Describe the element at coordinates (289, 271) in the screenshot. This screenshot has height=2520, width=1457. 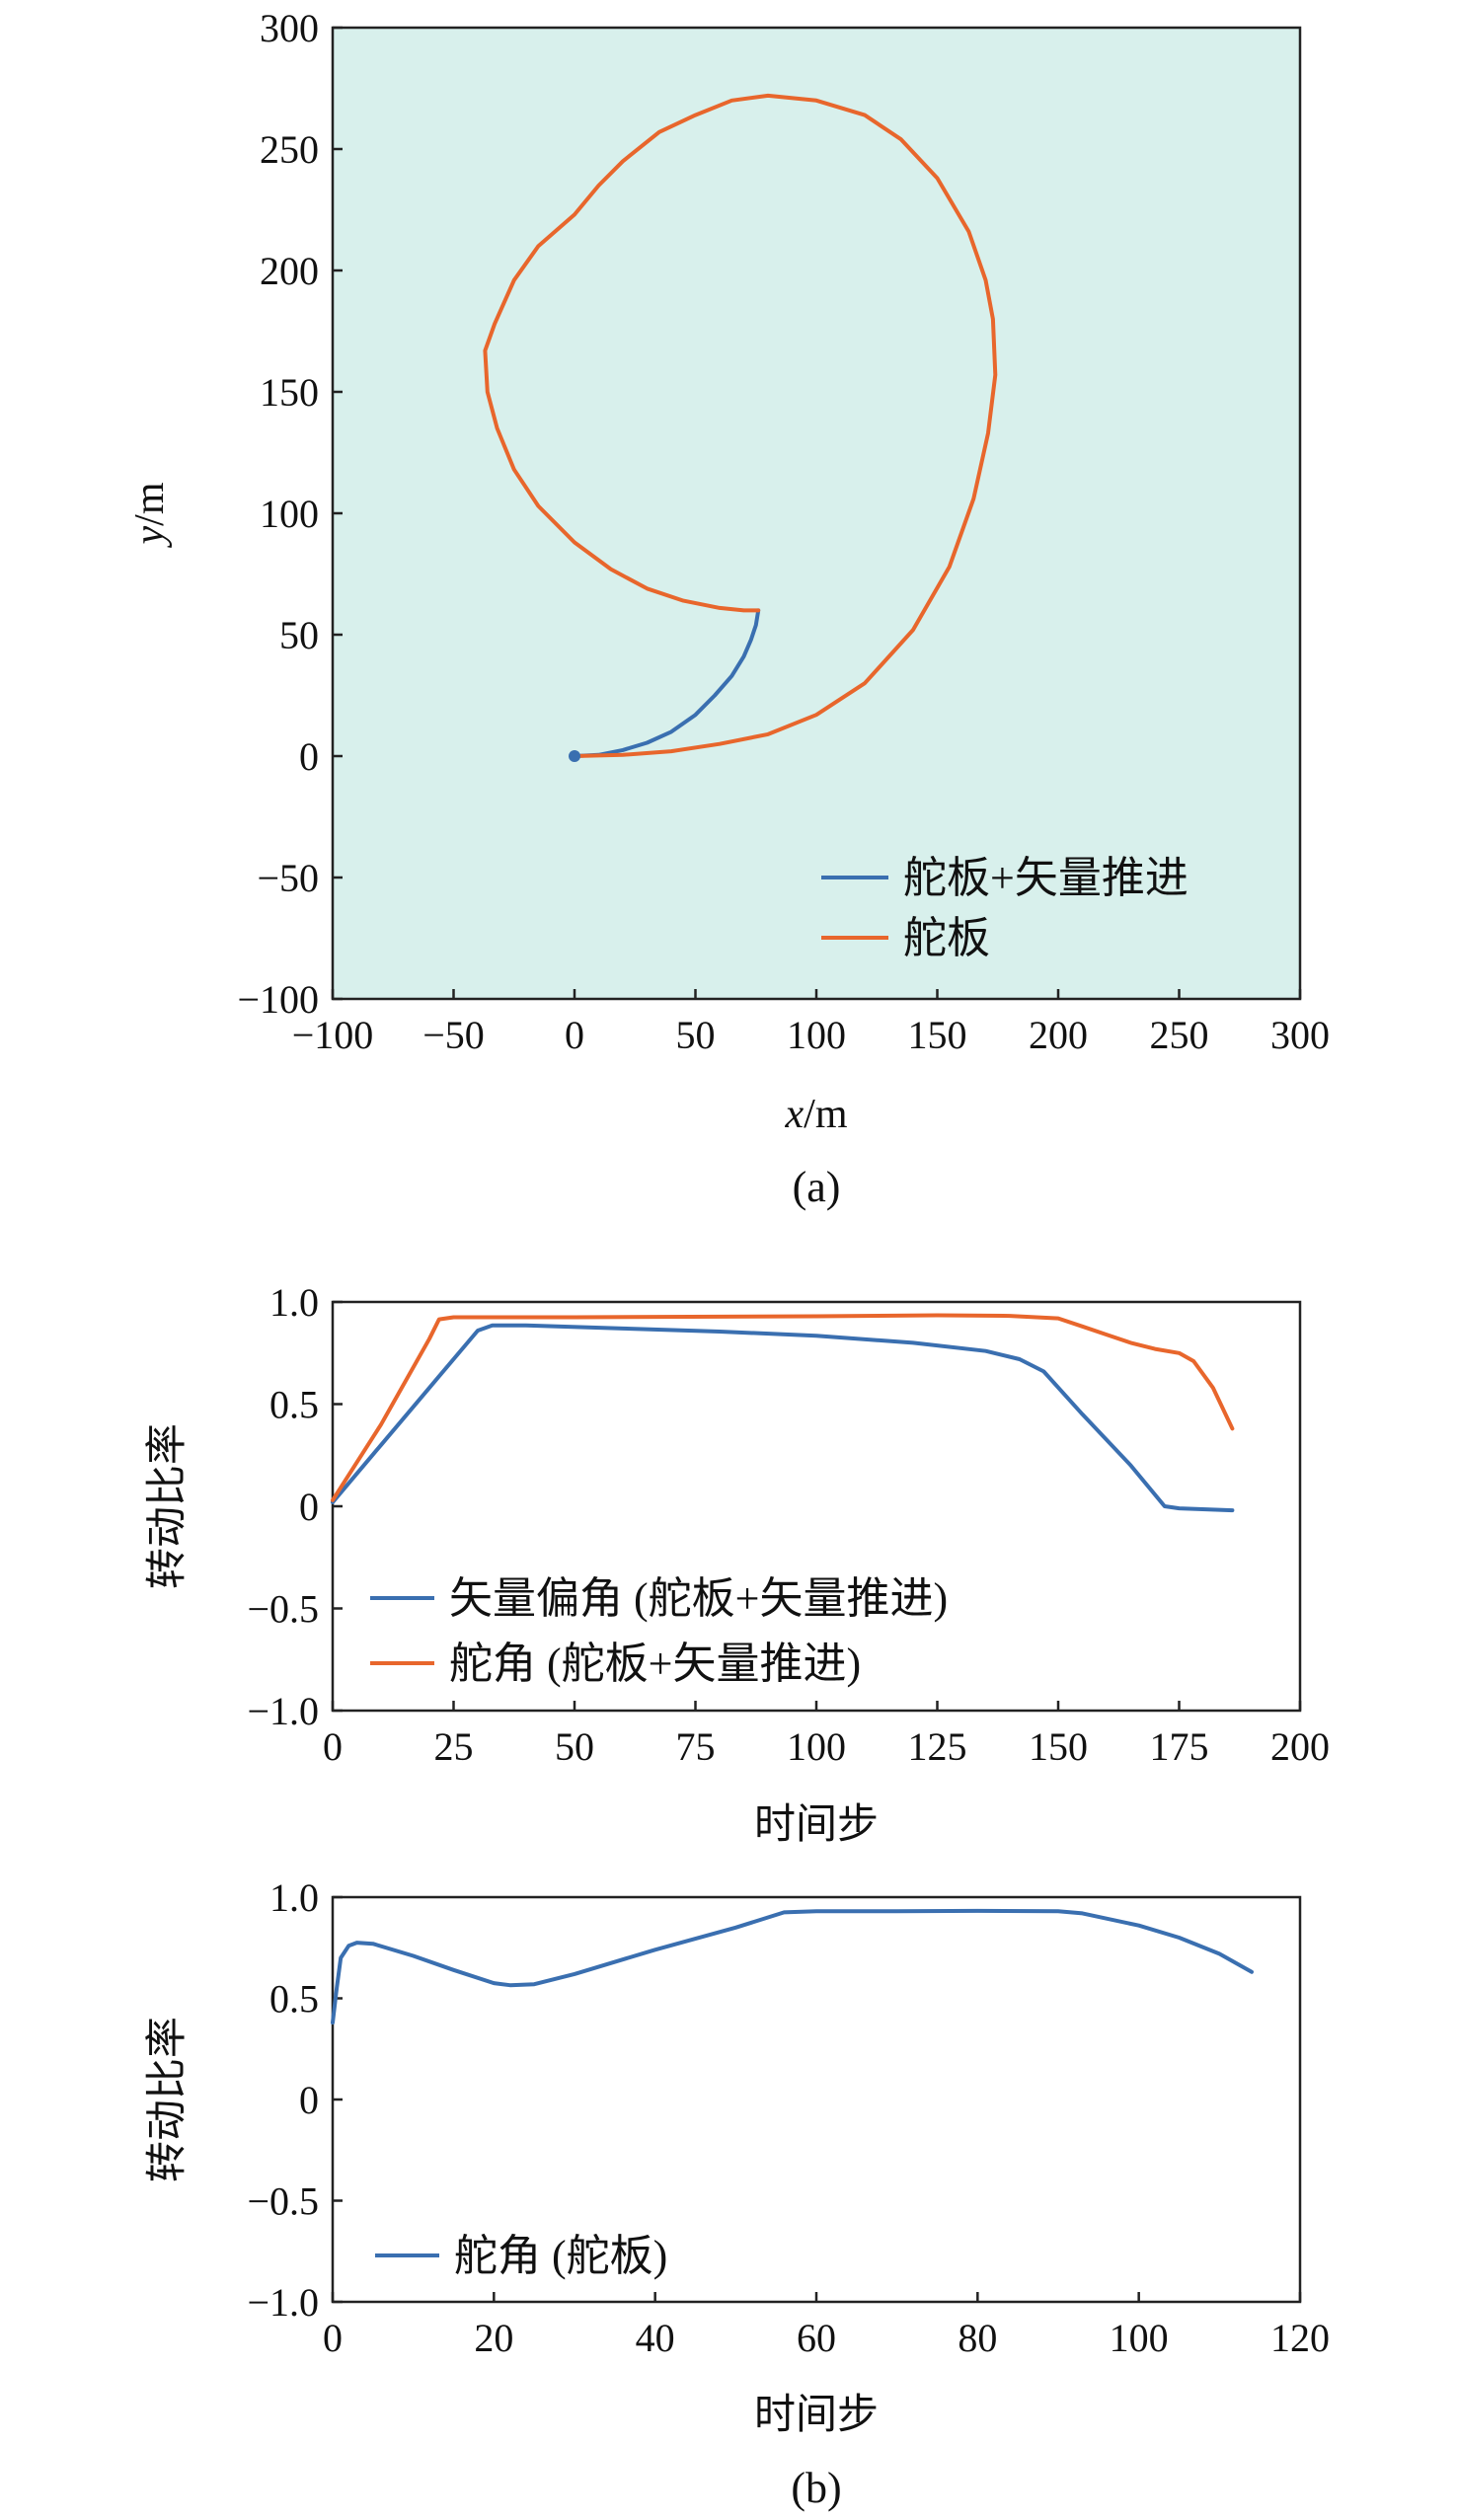
I see `y-tick-label: 200` at that location.